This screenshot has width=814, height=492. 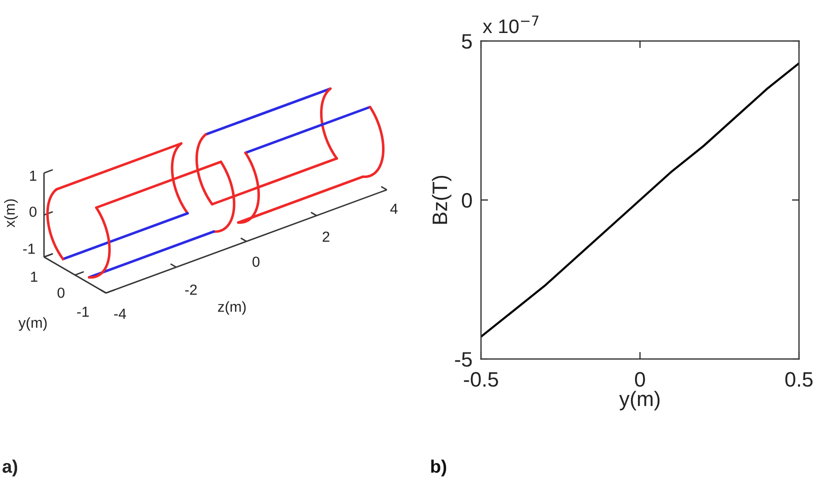 I want to click on text: z(m), so click(x=232, y=308).